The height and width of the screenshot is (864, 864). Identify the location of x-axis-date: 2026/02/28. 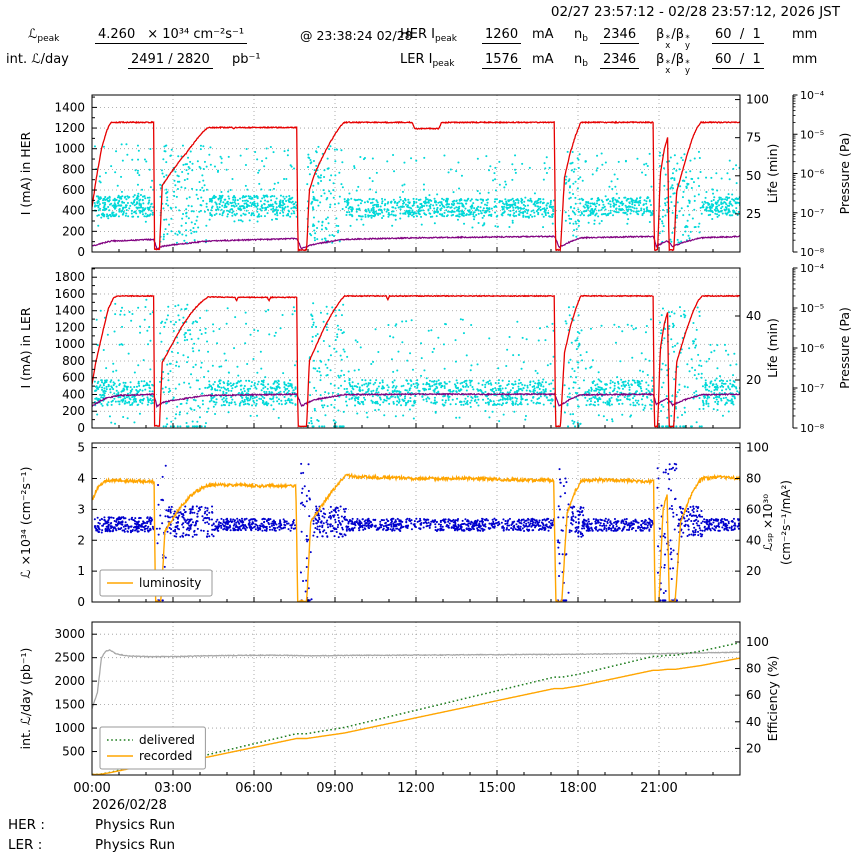
(129, 805).